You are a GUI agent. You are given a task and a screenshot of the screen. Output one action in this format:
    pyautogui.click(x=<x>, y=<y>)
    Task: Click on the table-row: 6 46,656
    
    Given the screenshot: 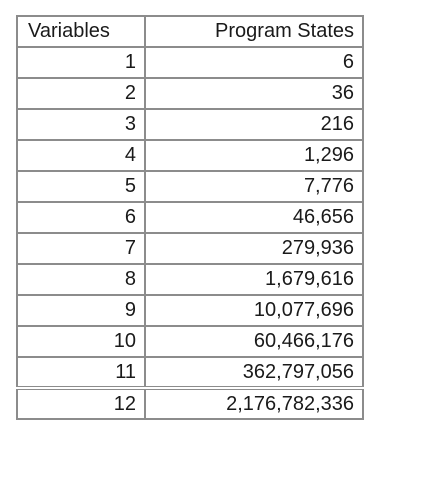 What is the action you would take?
    pyautogui.click(x=190, y=217)
    